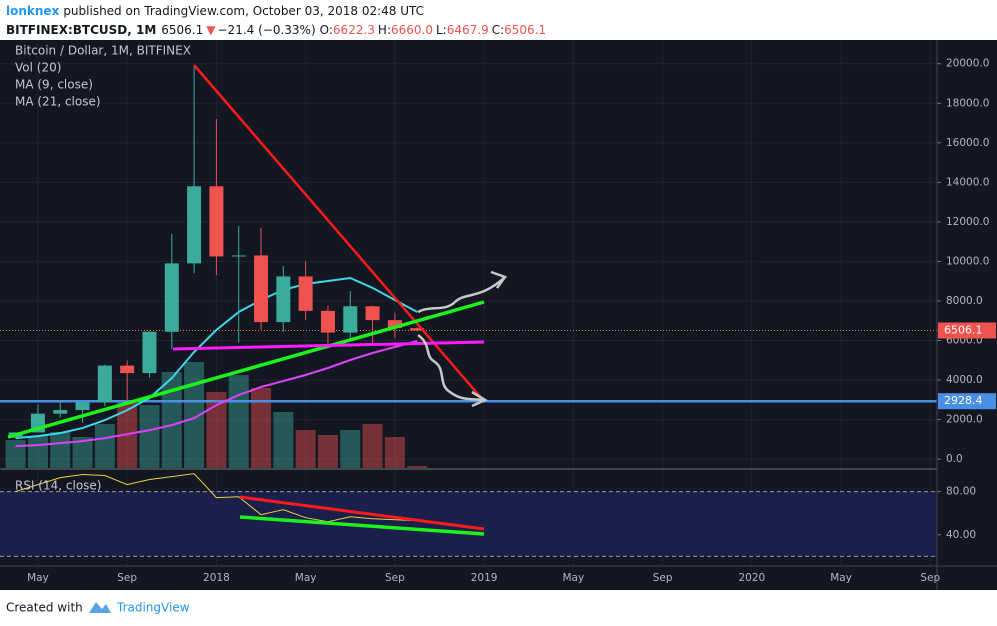 The image size is (997, 626). Describe the element at coordinates (967, 261) in the screenshot. I see `y-tick-label: 10000.0` at that location.